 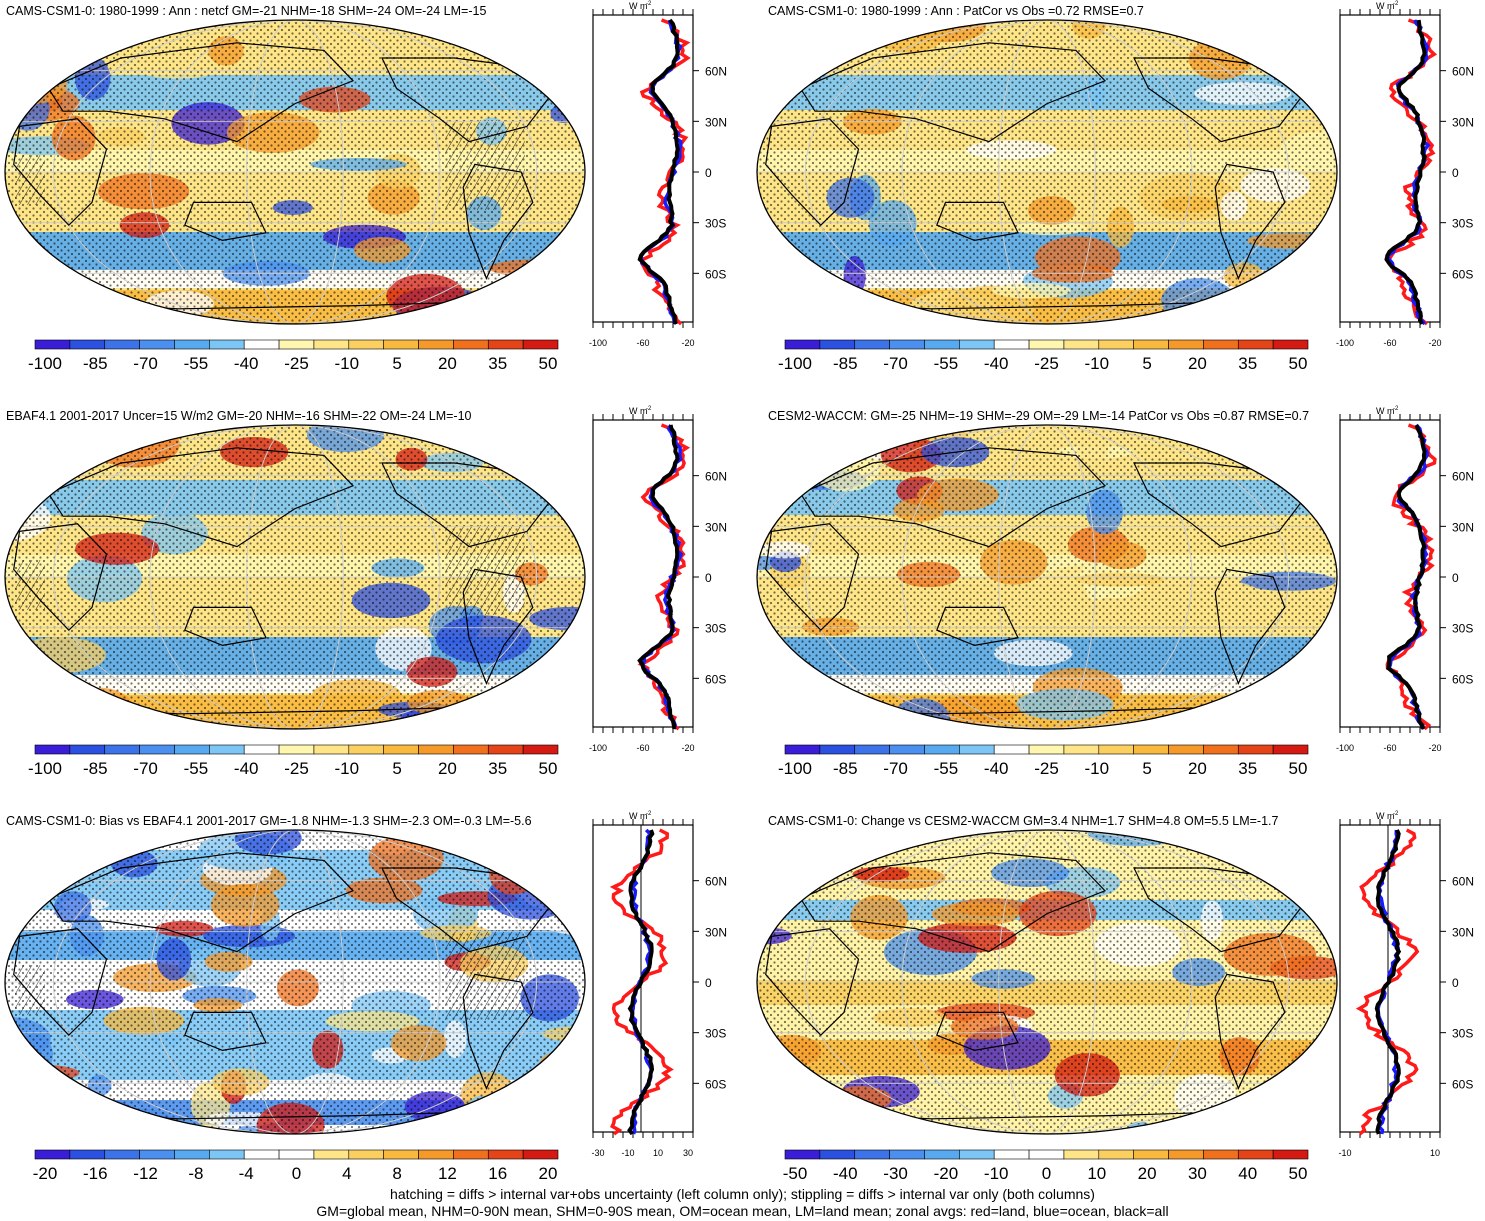 I want to click on zonal-unit-exponent: -2, so click(x=649, y=4).